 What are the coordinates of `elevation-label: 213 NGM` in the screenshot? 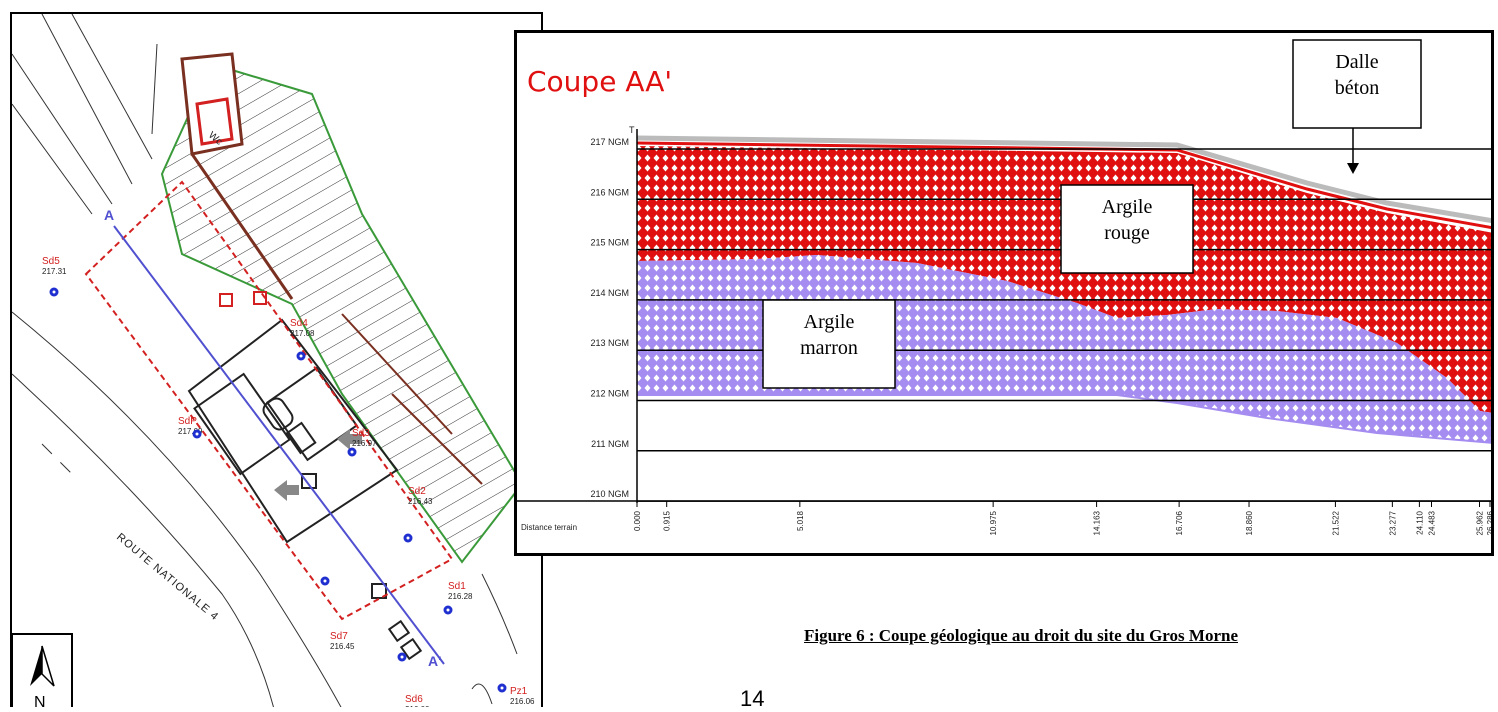 It's located at (609, 343).